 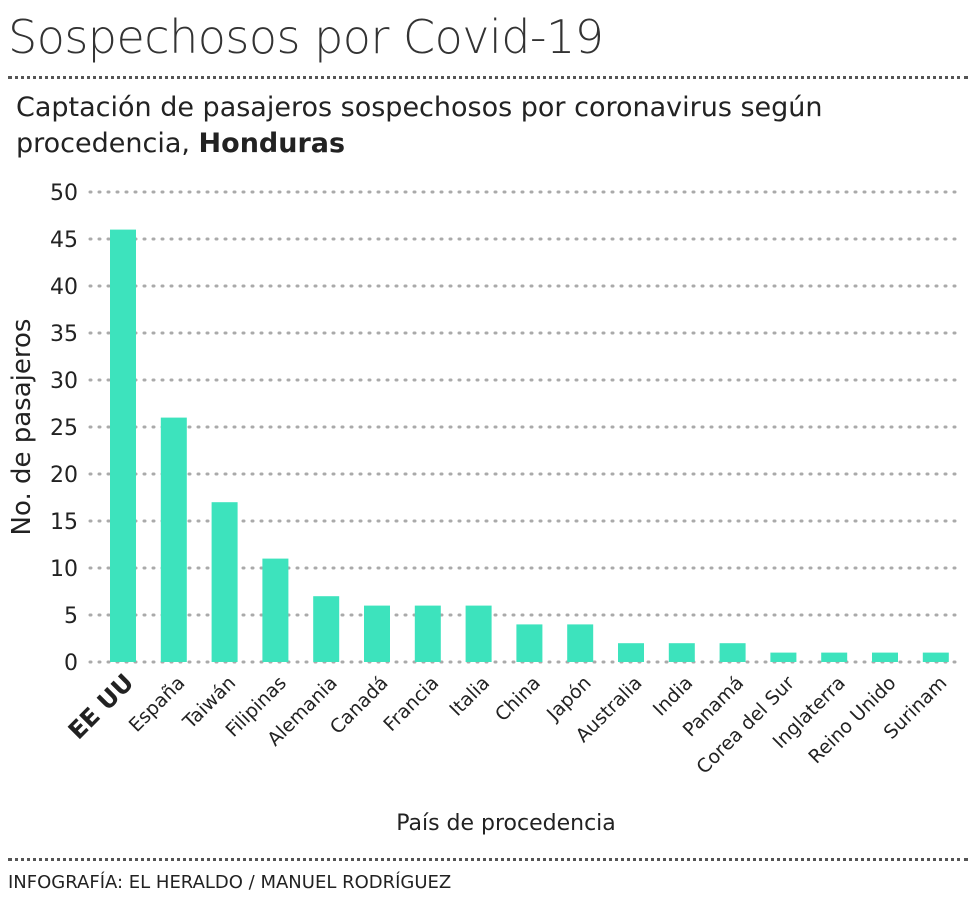 What do you see at coordinates (64, 240) in the screenshot?
I see `y-tick-label: 45` at bounding box center [64, 240].